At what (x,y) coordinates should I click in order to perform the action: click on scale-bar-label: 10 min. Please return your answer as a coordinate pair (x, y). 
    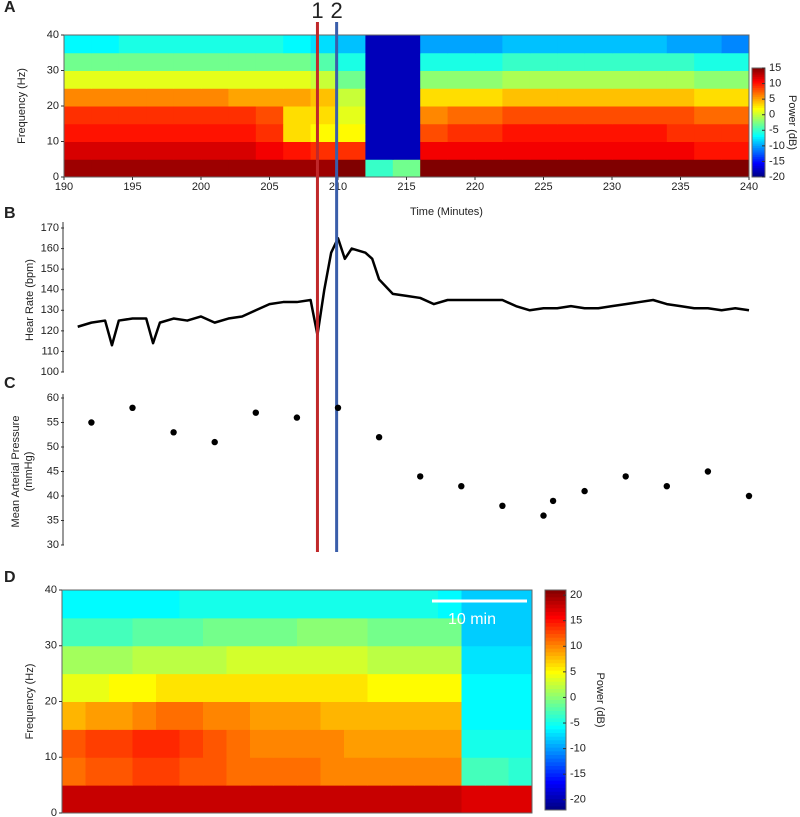
    Looking at the image, I should click on (472, 619).